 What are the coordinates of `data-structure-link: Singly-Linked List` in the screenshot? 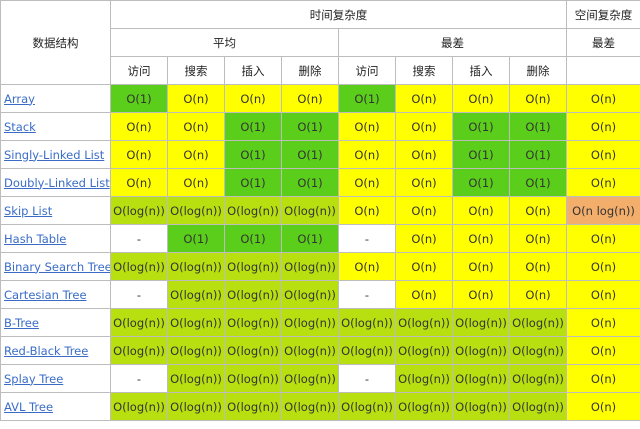 It's located at (54, 154).